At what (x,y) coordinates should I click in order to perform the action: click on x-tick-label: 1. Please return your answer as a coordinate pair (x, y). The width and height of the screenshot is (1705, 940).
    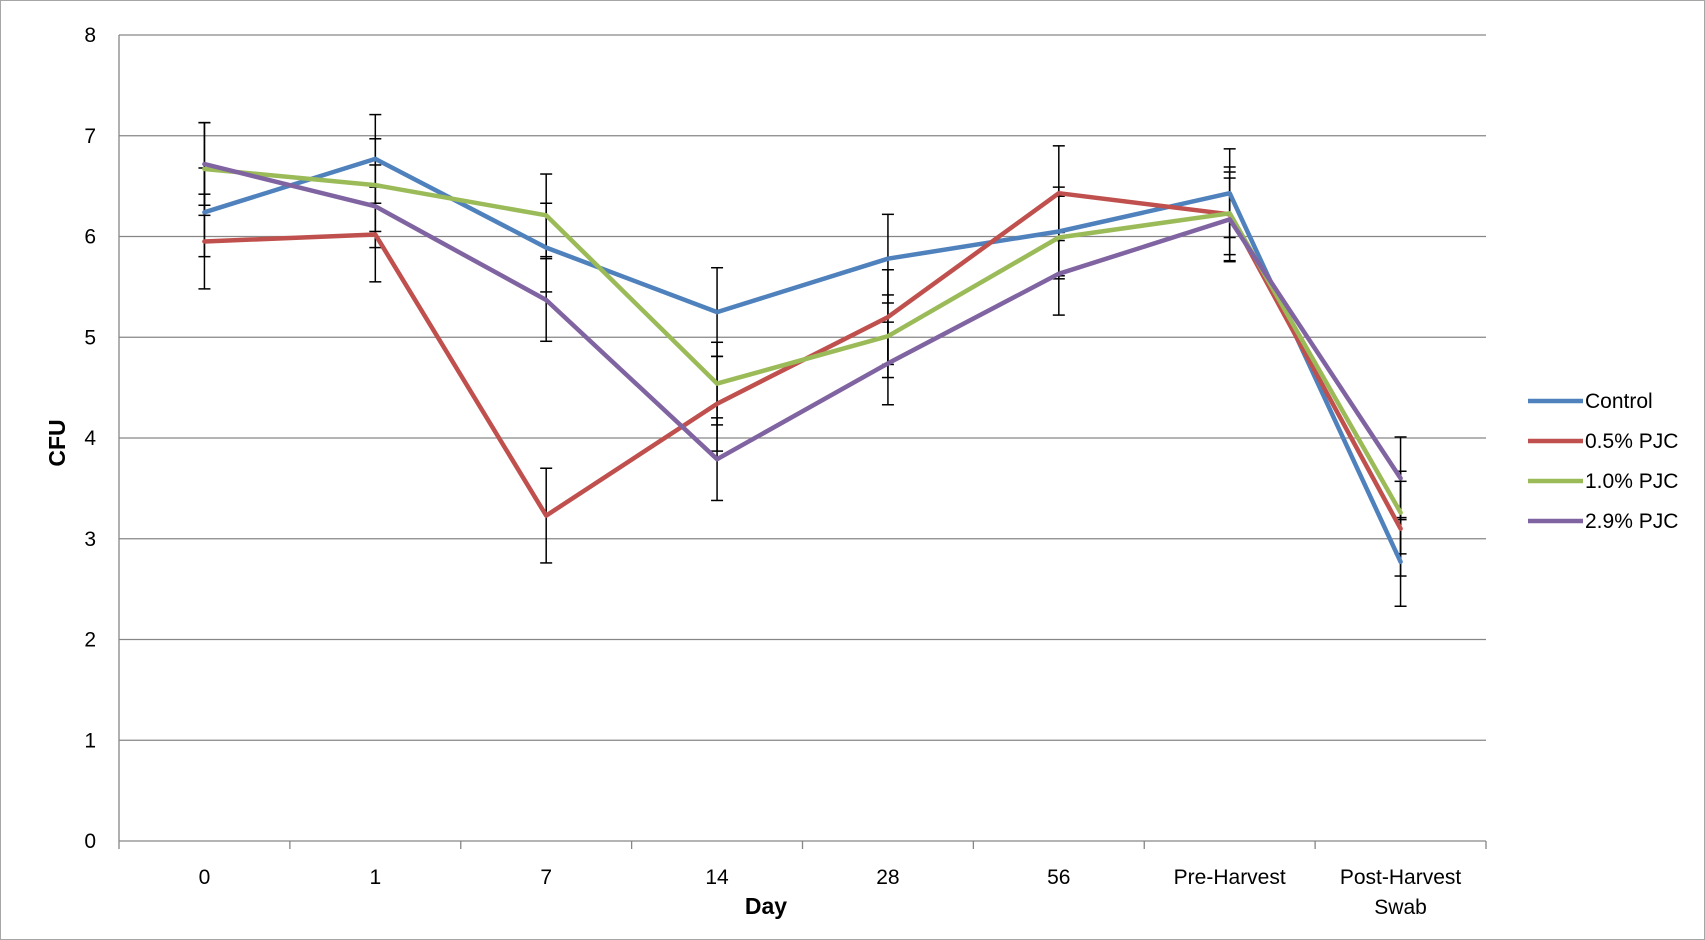
    Looking at the image, I should click on (375, 877).